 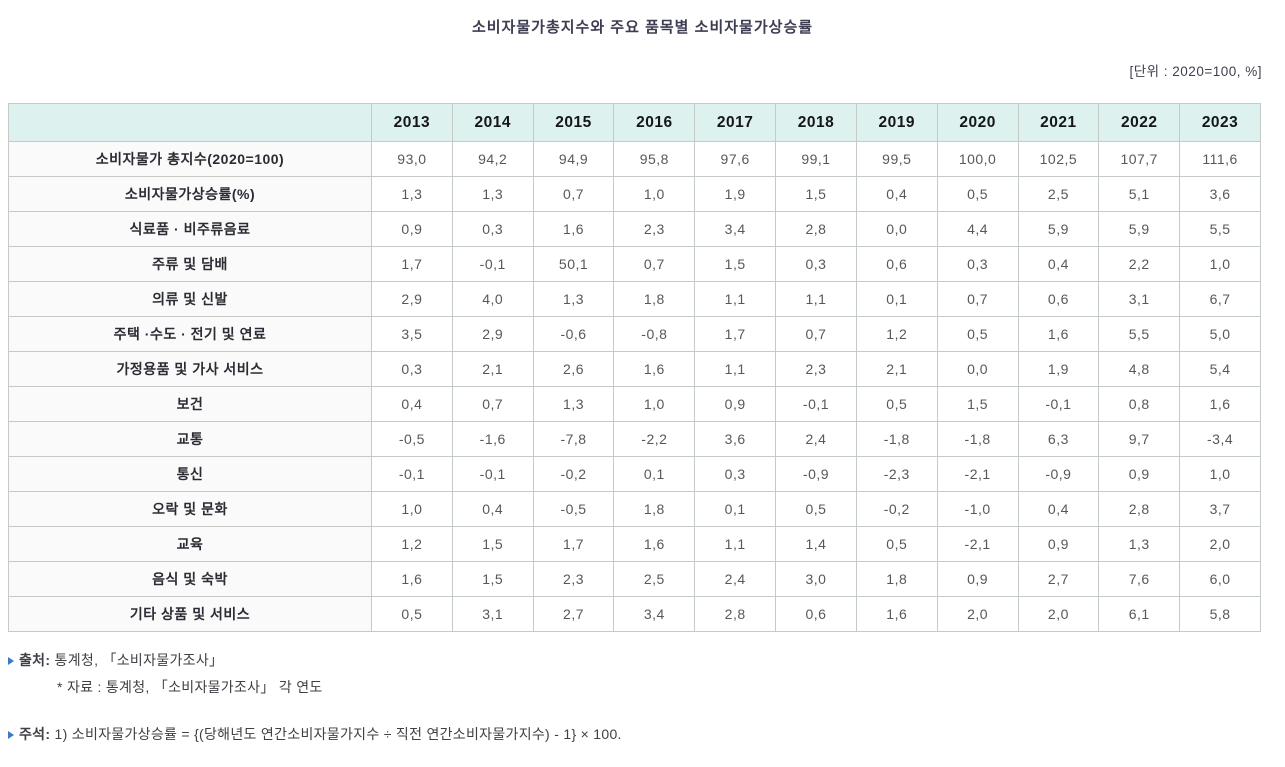 What do you see at coordinates (573, 122) in the screenshot?
I see `year-header: 2015` at bounding box center [573, 122].